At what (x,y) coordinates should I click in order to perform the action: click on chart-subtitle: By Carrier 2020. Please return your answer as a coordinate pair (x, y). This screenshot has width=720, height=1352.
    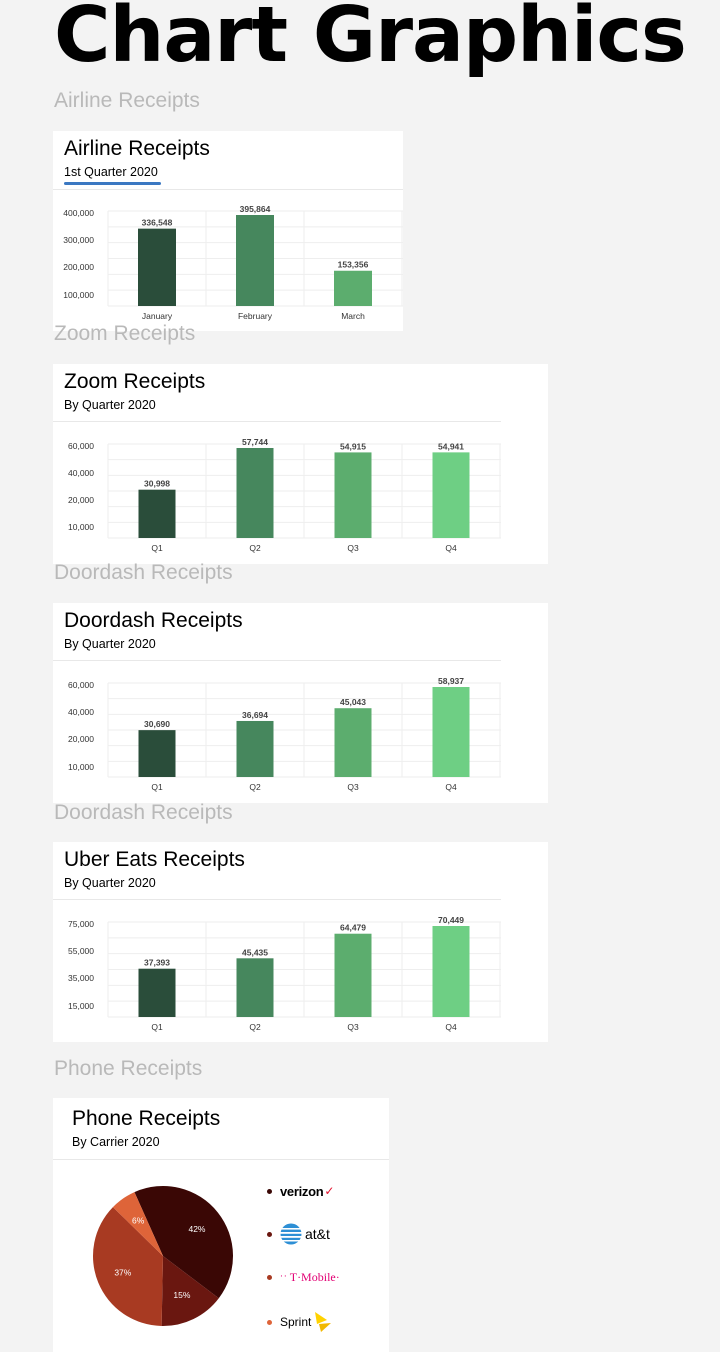
    Looking at the image, I should click on (116, 1142).